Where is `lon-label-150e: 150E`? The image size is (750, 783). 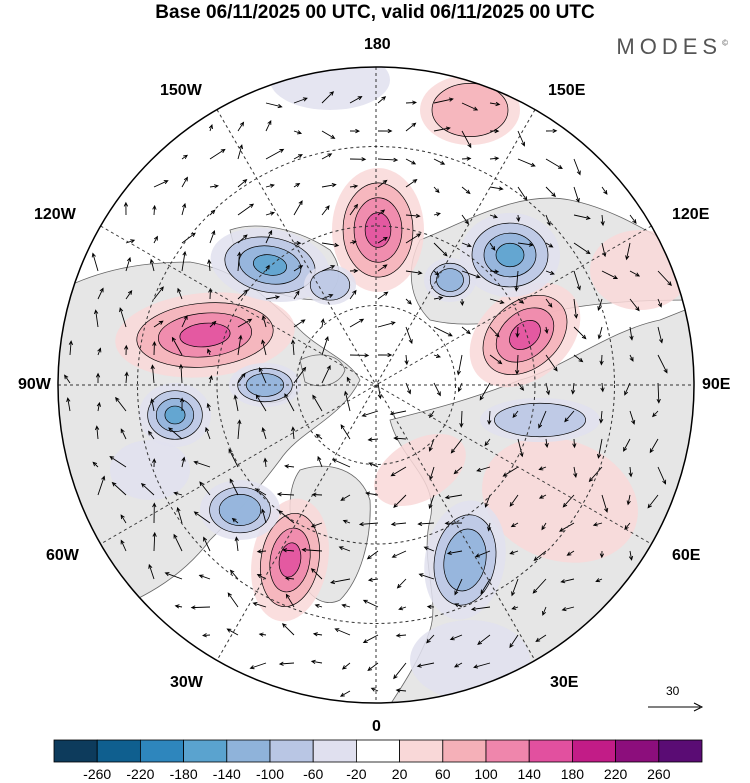 lon-label-150e: 150E is located at coordinates (567, 90).